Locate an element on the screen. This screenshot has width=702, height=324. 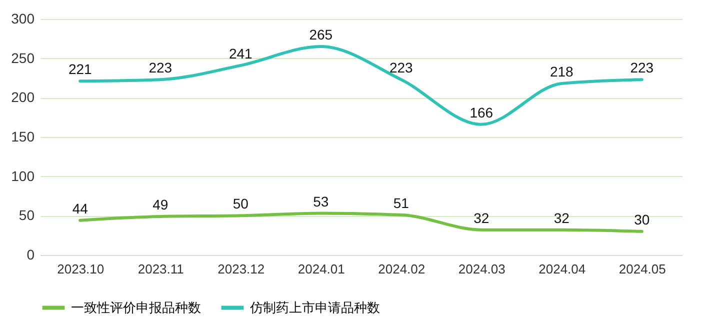
y-tick-label: 200 is located at coordinates (23, 97).